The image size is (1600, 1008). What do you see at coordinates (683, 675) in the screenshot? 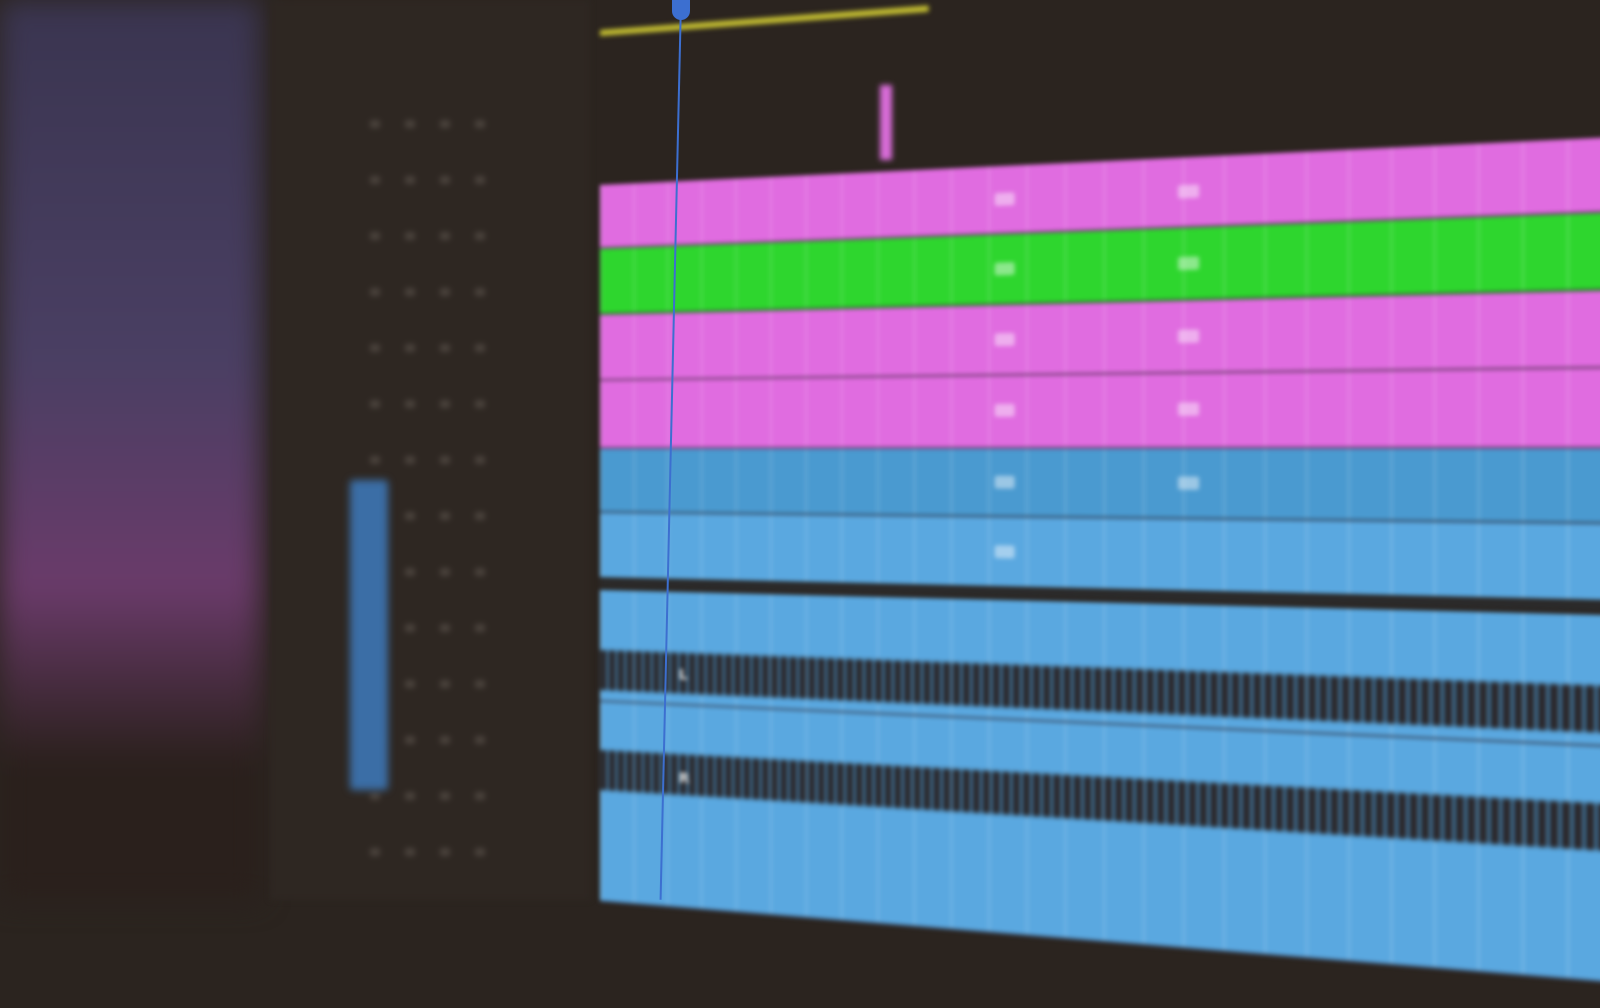
I see `channel-left-label: L` at bounding box center [683, 675].